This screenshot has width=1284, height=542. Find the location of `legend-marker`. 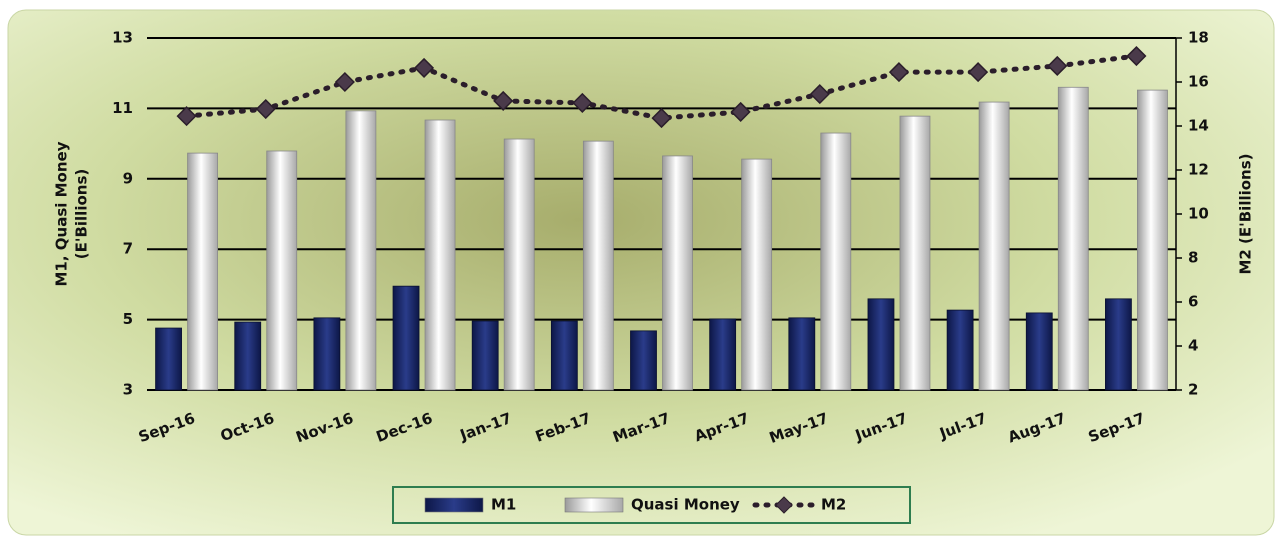

legend-marker is located at coordinates (784, 505).